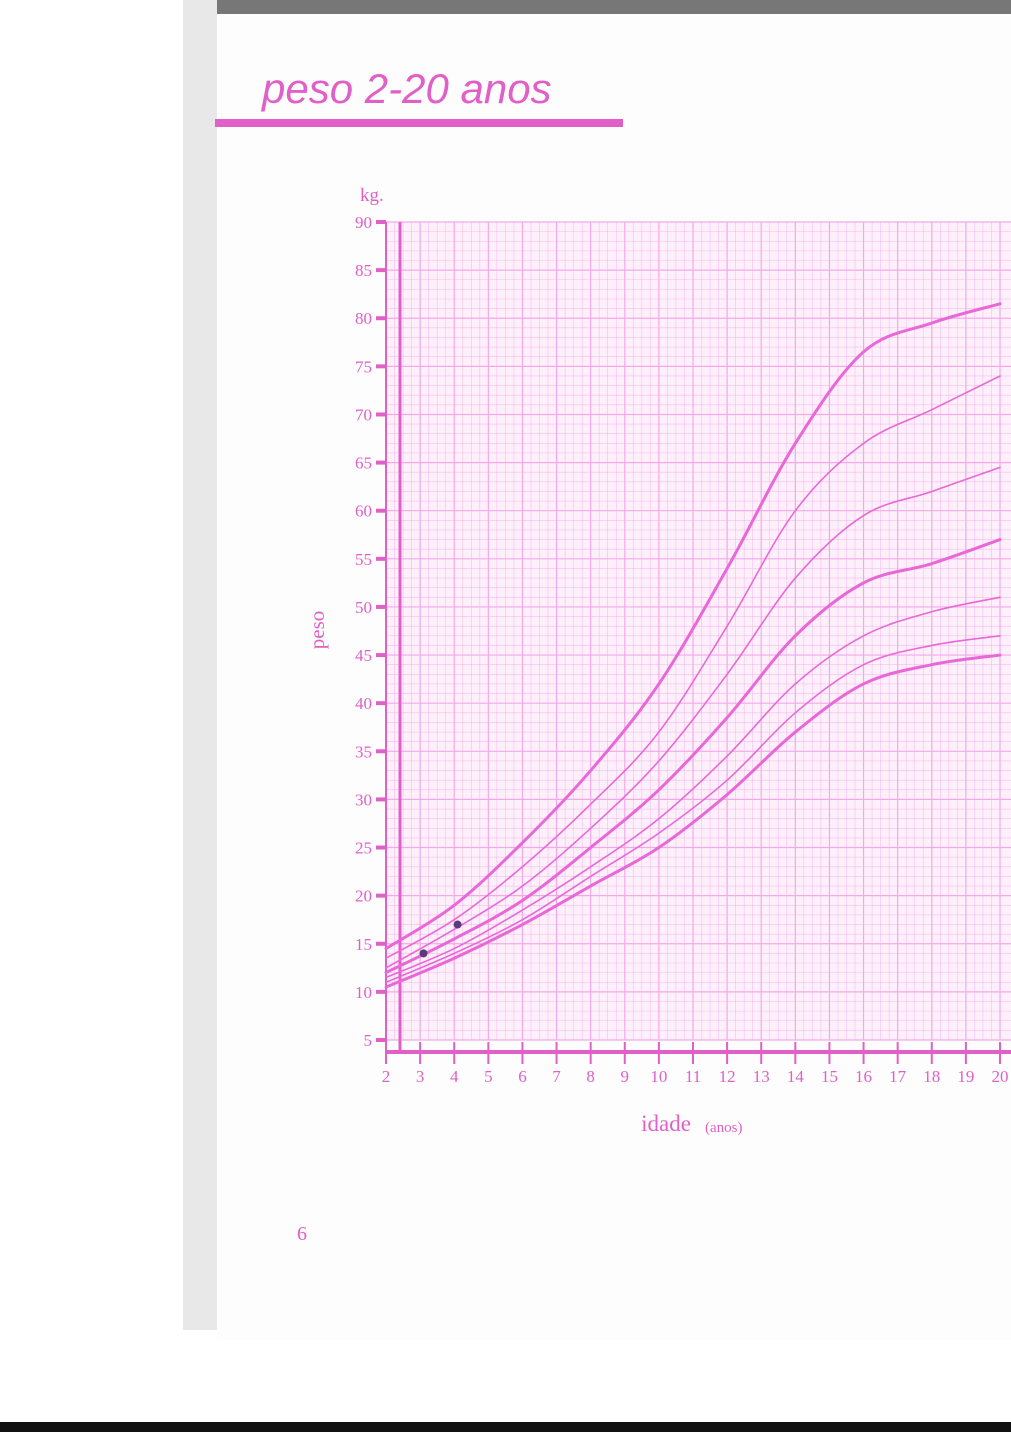 The height and width of the screenshot is (1432, 1011). What do you see at coordinates (488, 1076) in the screenshot?
I see `x-tick-label: 5` at bounding box center [488, 1076].